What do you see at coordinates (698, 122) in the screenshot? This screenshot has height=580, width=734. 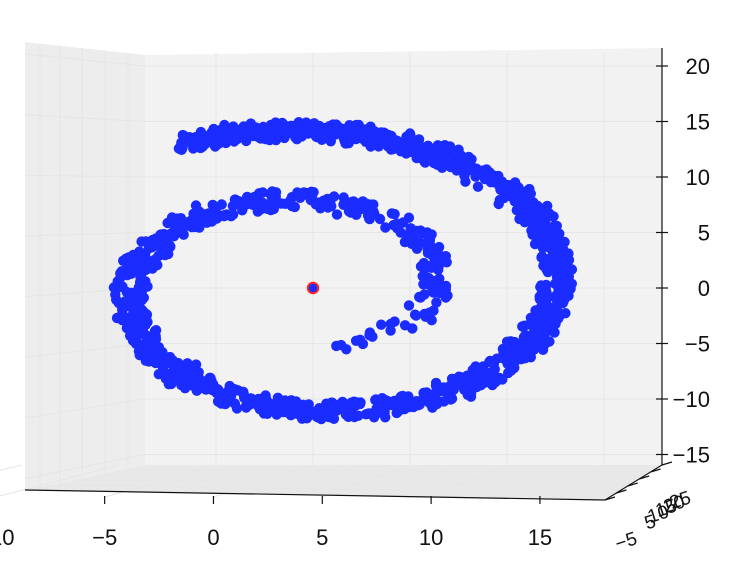 I see `z-tick-label: 15` at bounding box center [698, 122].